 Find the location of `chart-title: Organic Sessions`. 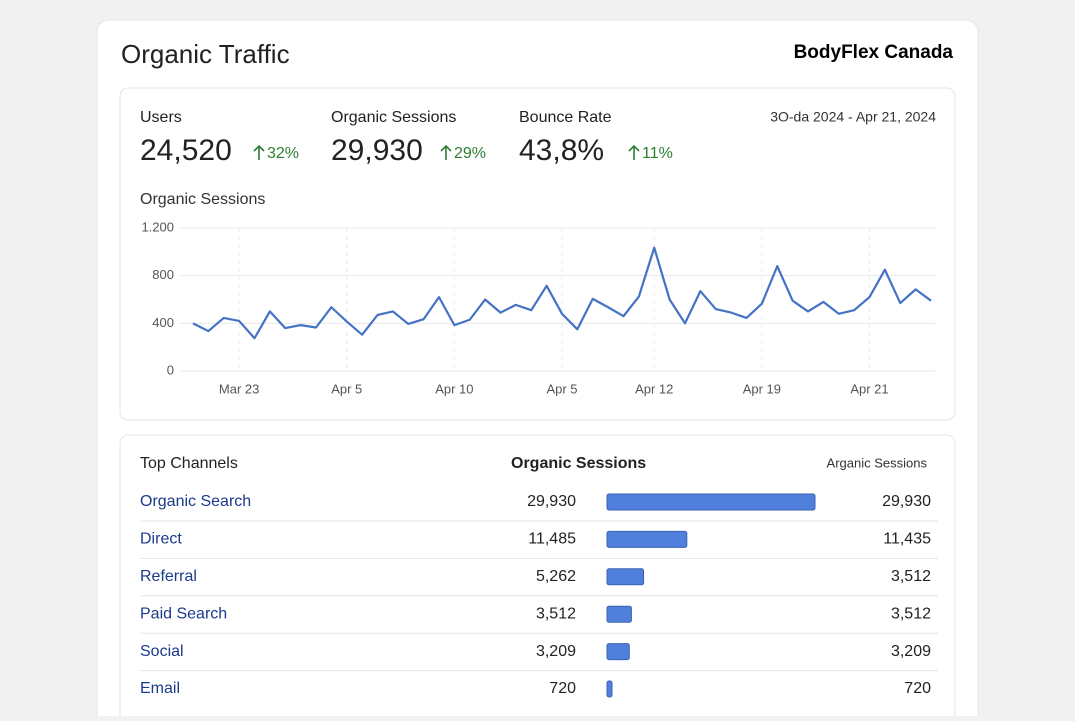

chart-title: Organic Sessions is located at coordinates (202, 199).